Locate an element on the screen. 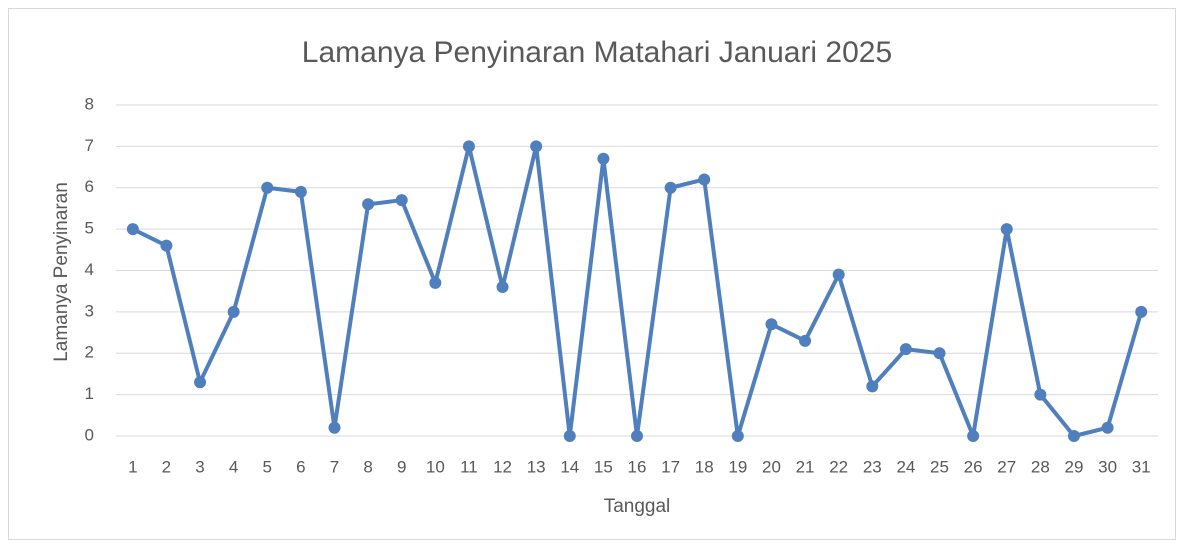 The width and height of the screenshot is (1184, 553). x-tick-label: 11 is located at coordinates (469, 466).